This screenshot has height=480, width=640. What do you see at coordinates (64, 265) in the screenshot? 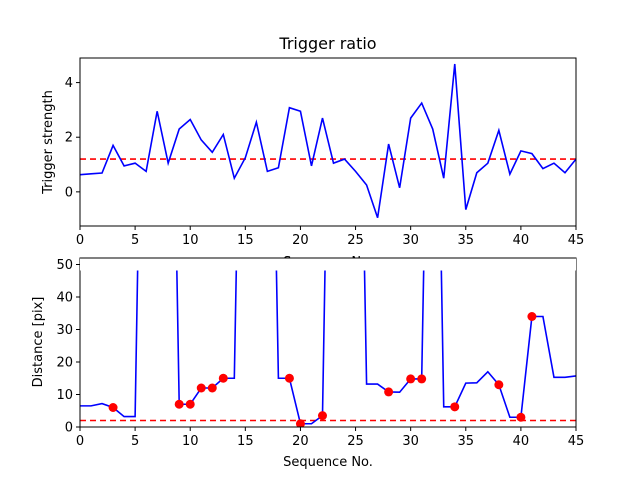
I see `y-tick-label: 50` at bounding box center [64, 265].